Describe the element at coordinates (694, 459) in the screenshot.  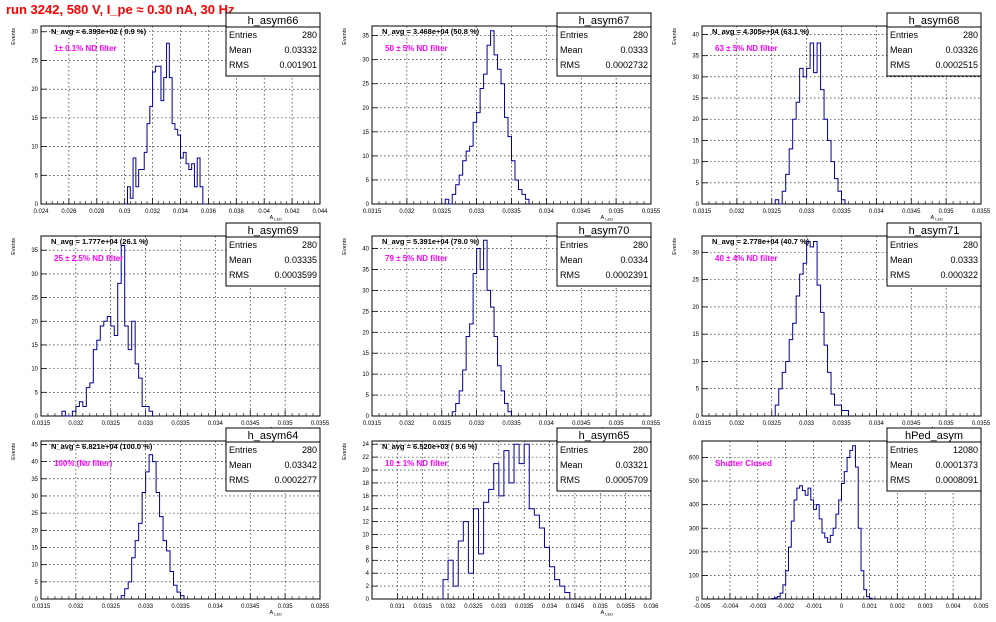
I see `y-tick-label: 600` at that location.